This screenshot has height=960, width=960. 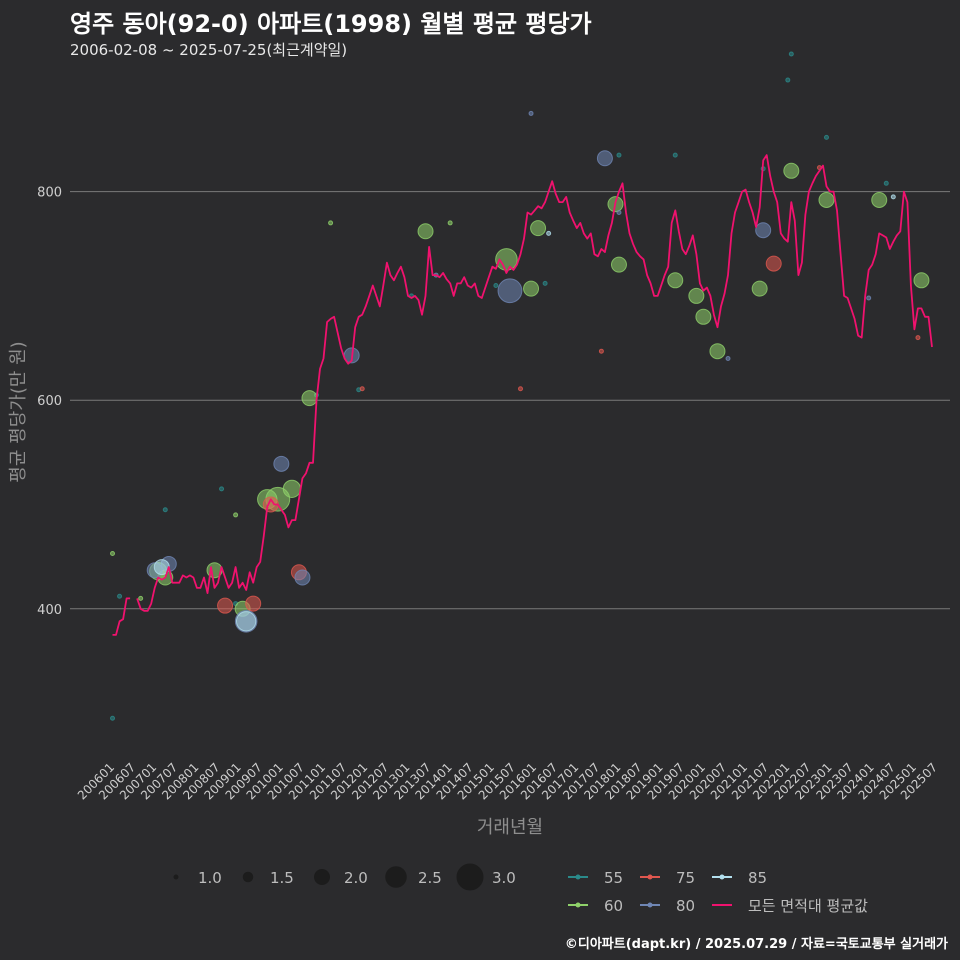 What do you see at coordinates (757, 878) in the screenshot?
I see `legend-label: 85` at bounding box center [757, 878].